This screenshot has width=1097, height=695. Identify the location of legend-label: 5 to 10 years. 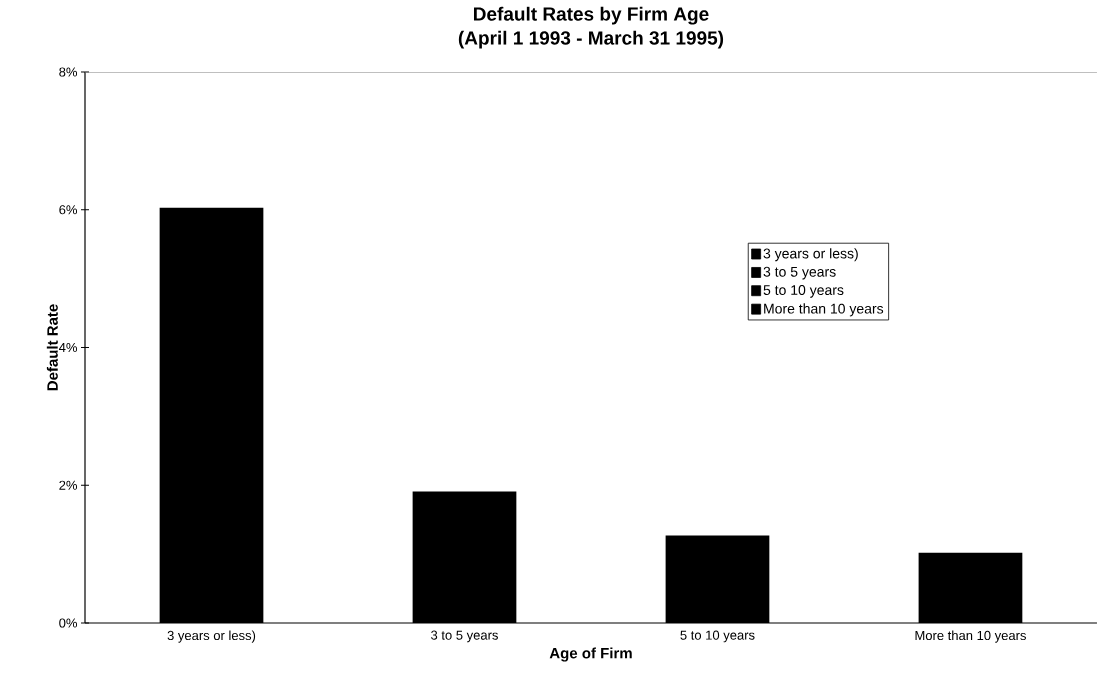
(803, 291).